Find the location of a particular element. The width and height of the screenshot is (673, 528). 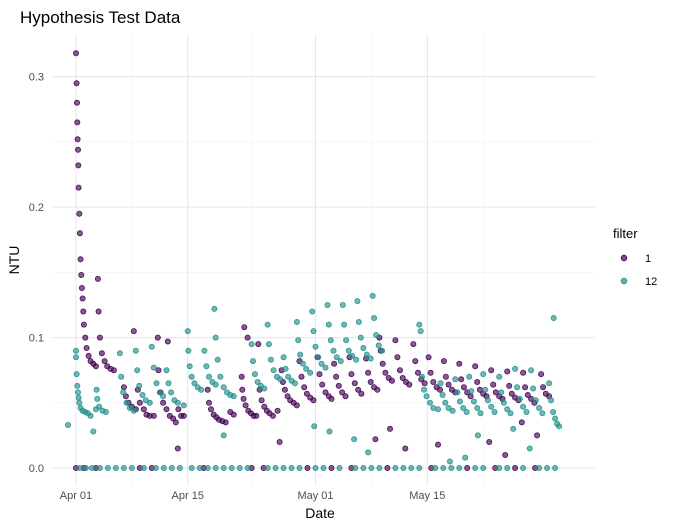

legend: filter 1 12 is located at coordinates (635, 257).